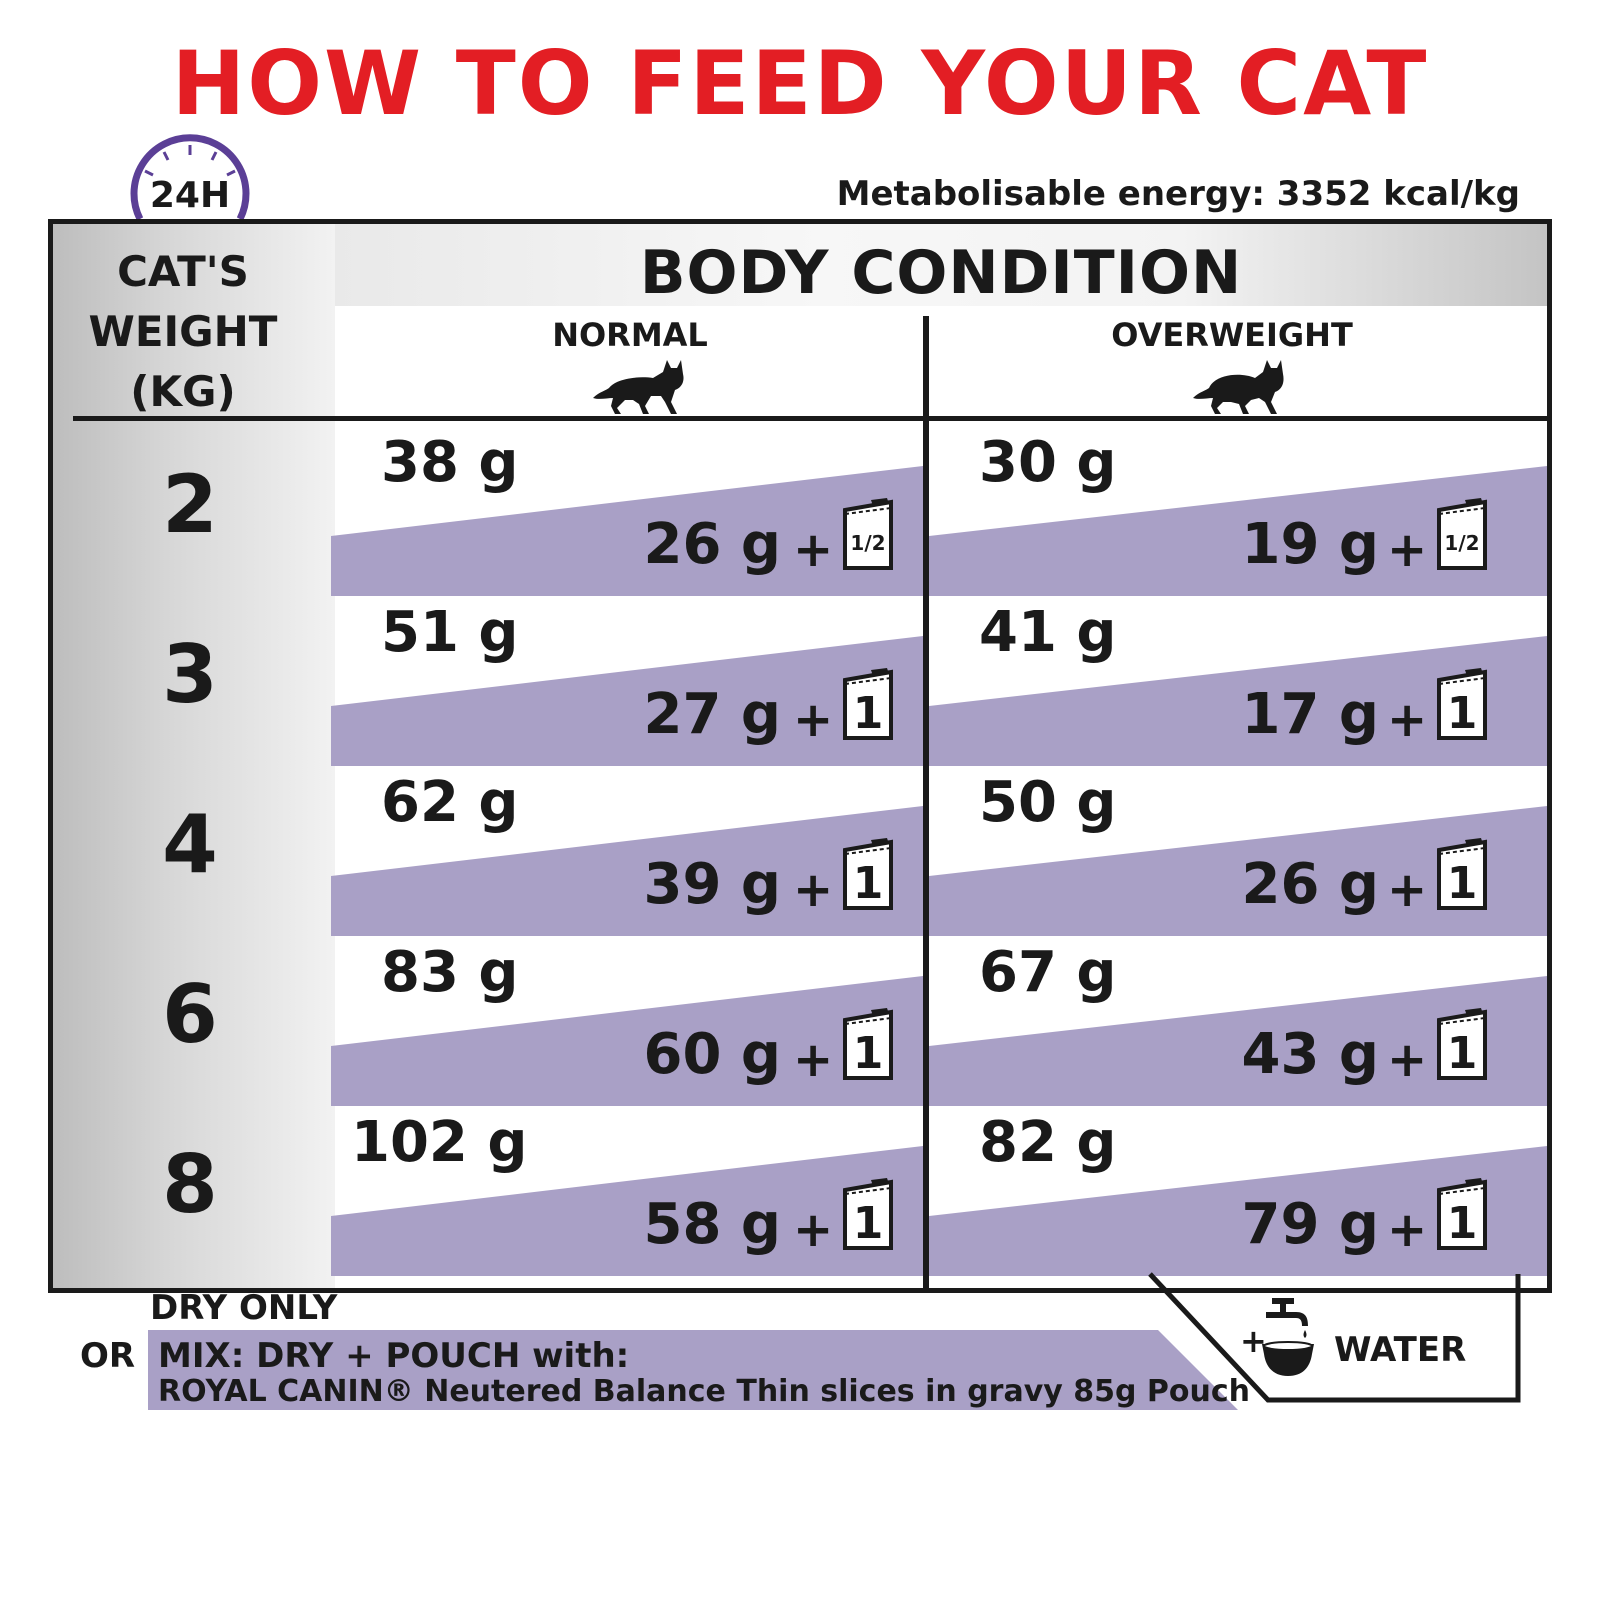 The image size is (1600, 1600). Describe the element at coordinates (712, 1224) in the screenshot. I see `mix-dry-amount: 58 g` at that location.